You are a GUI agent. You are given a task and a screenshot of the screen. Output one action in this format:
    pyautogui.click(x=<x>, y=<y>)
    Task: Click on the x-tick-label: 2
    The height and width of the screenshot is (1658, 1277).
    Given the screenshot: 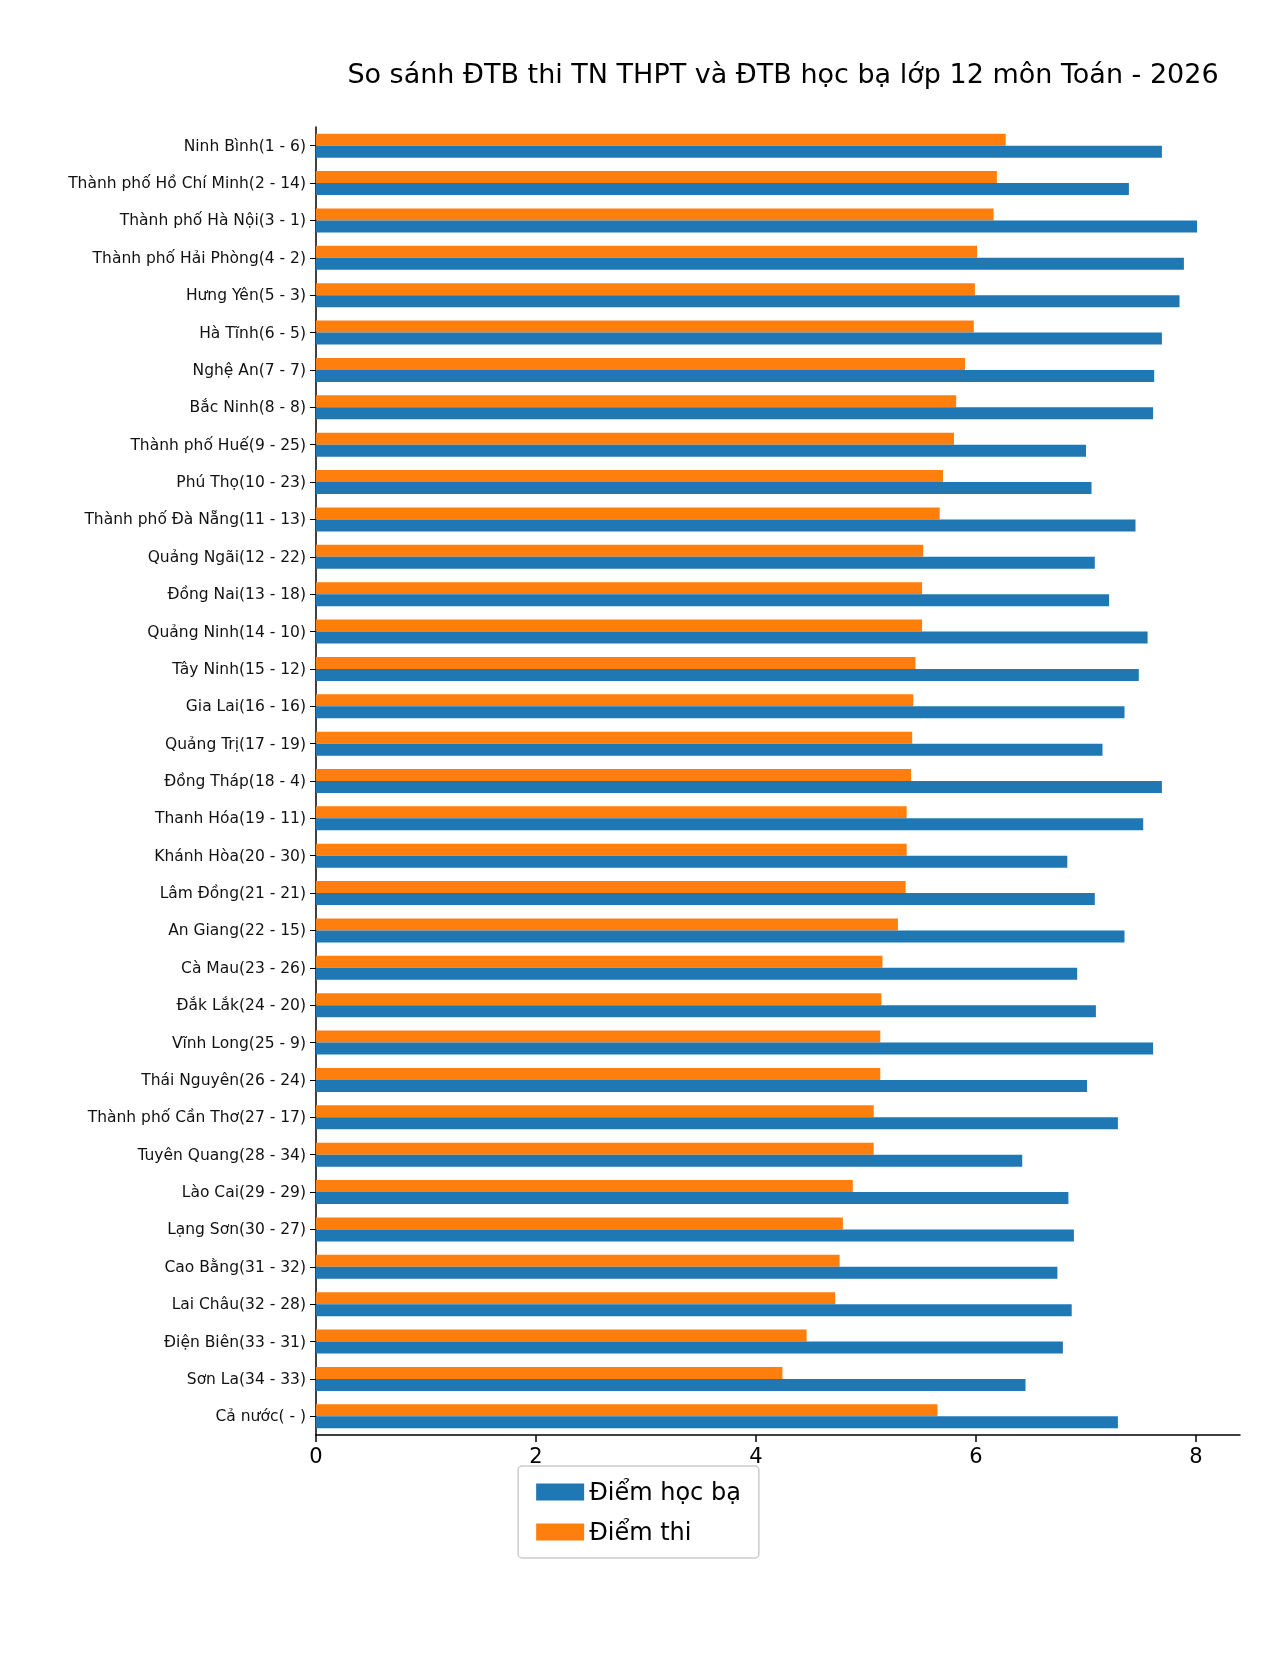 What is the action you would take?
    pyautogui.click(x=536, y=1455)
    